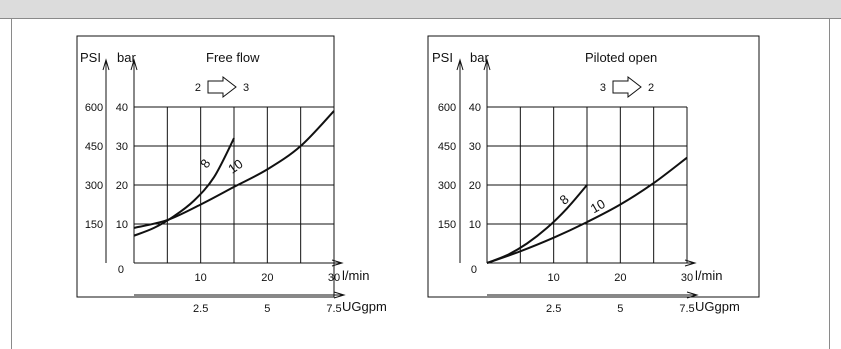  I want to click on frame-right-border, so click(829, 183).